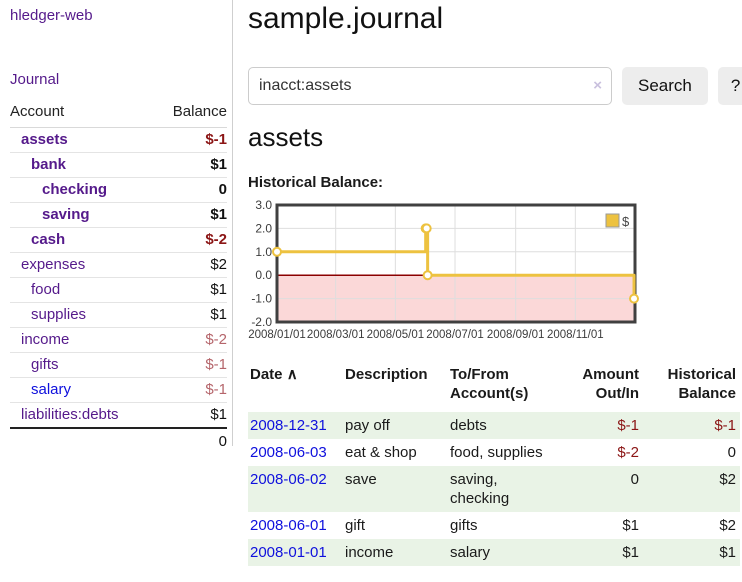 Image resolution: width=742 pixels, height=582 pixels. What do you see at coordinates (381, 452) in the screenshot?
I see `transaction-description: eat & shop` at bounding box center [381, 452].